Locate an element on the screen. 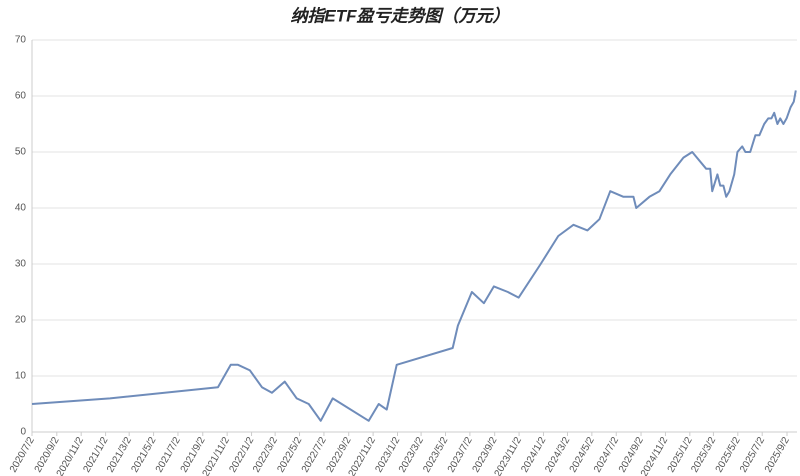 Image resolution: width=800 pixels, height=476 pixels. y-tick-label: 0 is located at coordinates (23, 432).